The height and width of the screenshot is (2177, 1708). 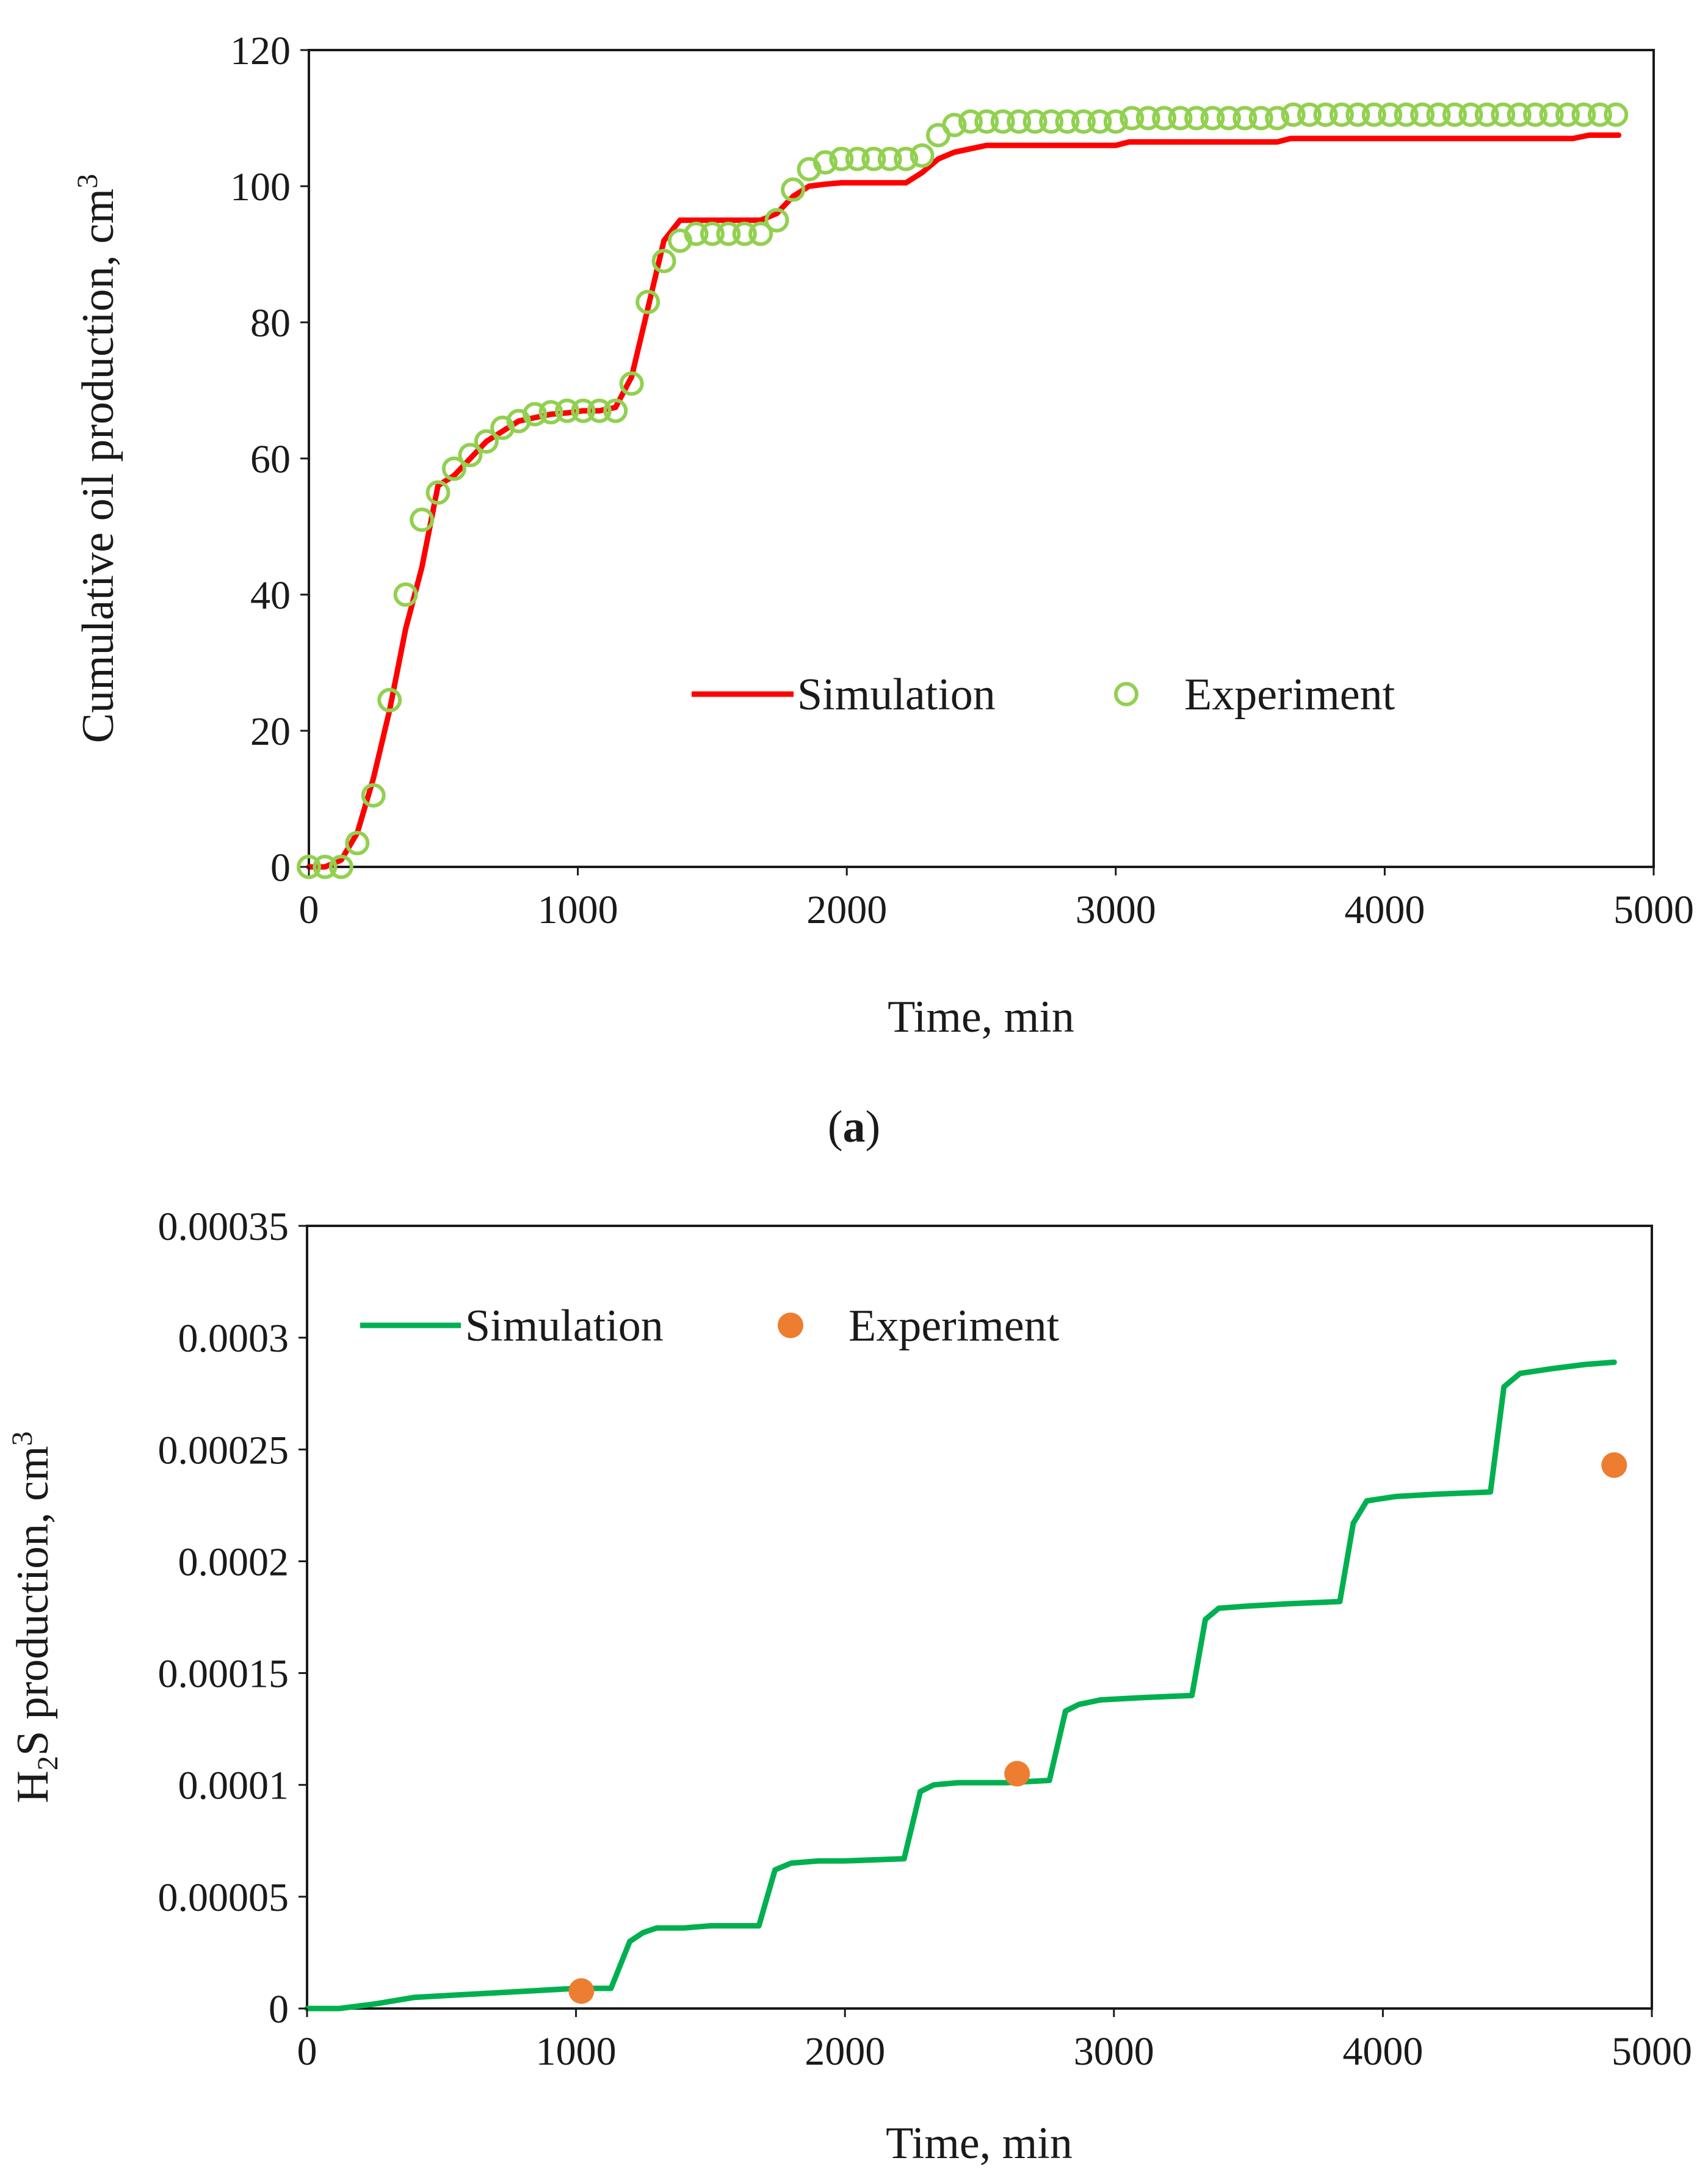 What do you see at coordinates (270, 596) in the screenshot?
I see `panel-a-y-tick-label: 40` at bounding box center [270, 596].